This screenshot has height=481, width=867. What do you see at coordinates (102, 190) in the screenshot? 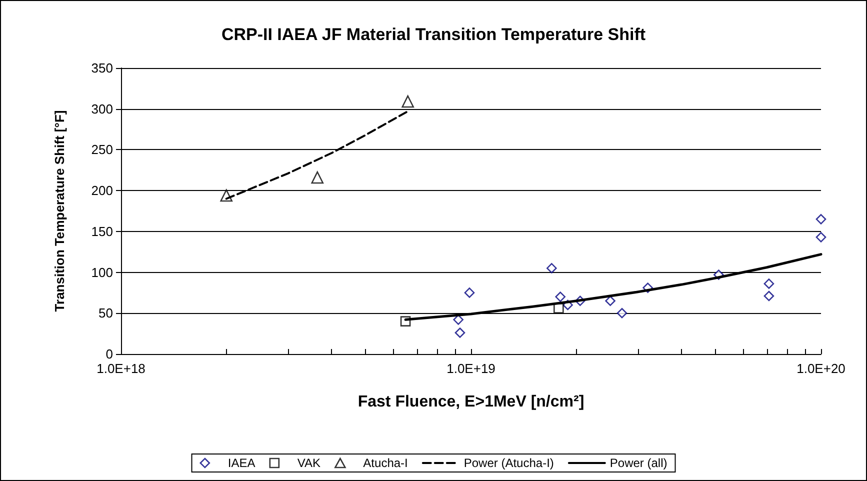
I see `y-tick-label: 200` at bounding box center [102, 190].